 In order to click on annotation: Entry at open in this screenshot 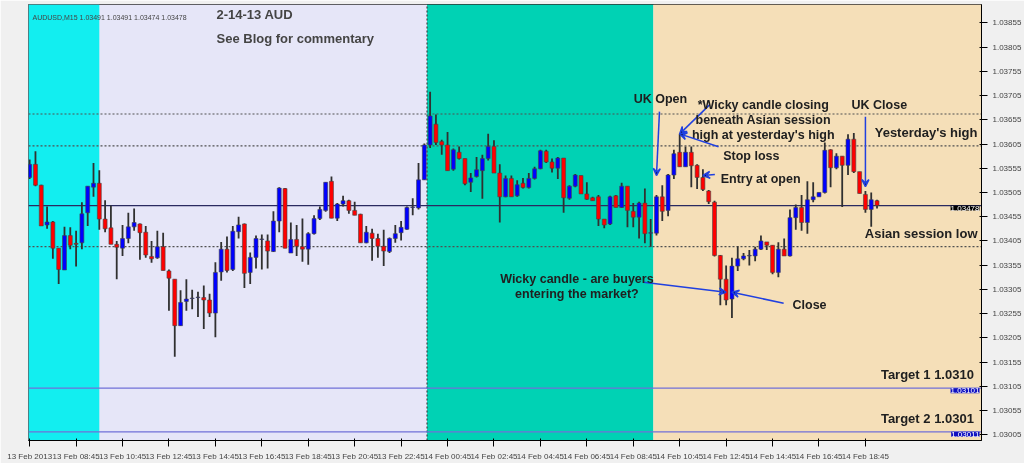, I will do `click(760, 178)`.